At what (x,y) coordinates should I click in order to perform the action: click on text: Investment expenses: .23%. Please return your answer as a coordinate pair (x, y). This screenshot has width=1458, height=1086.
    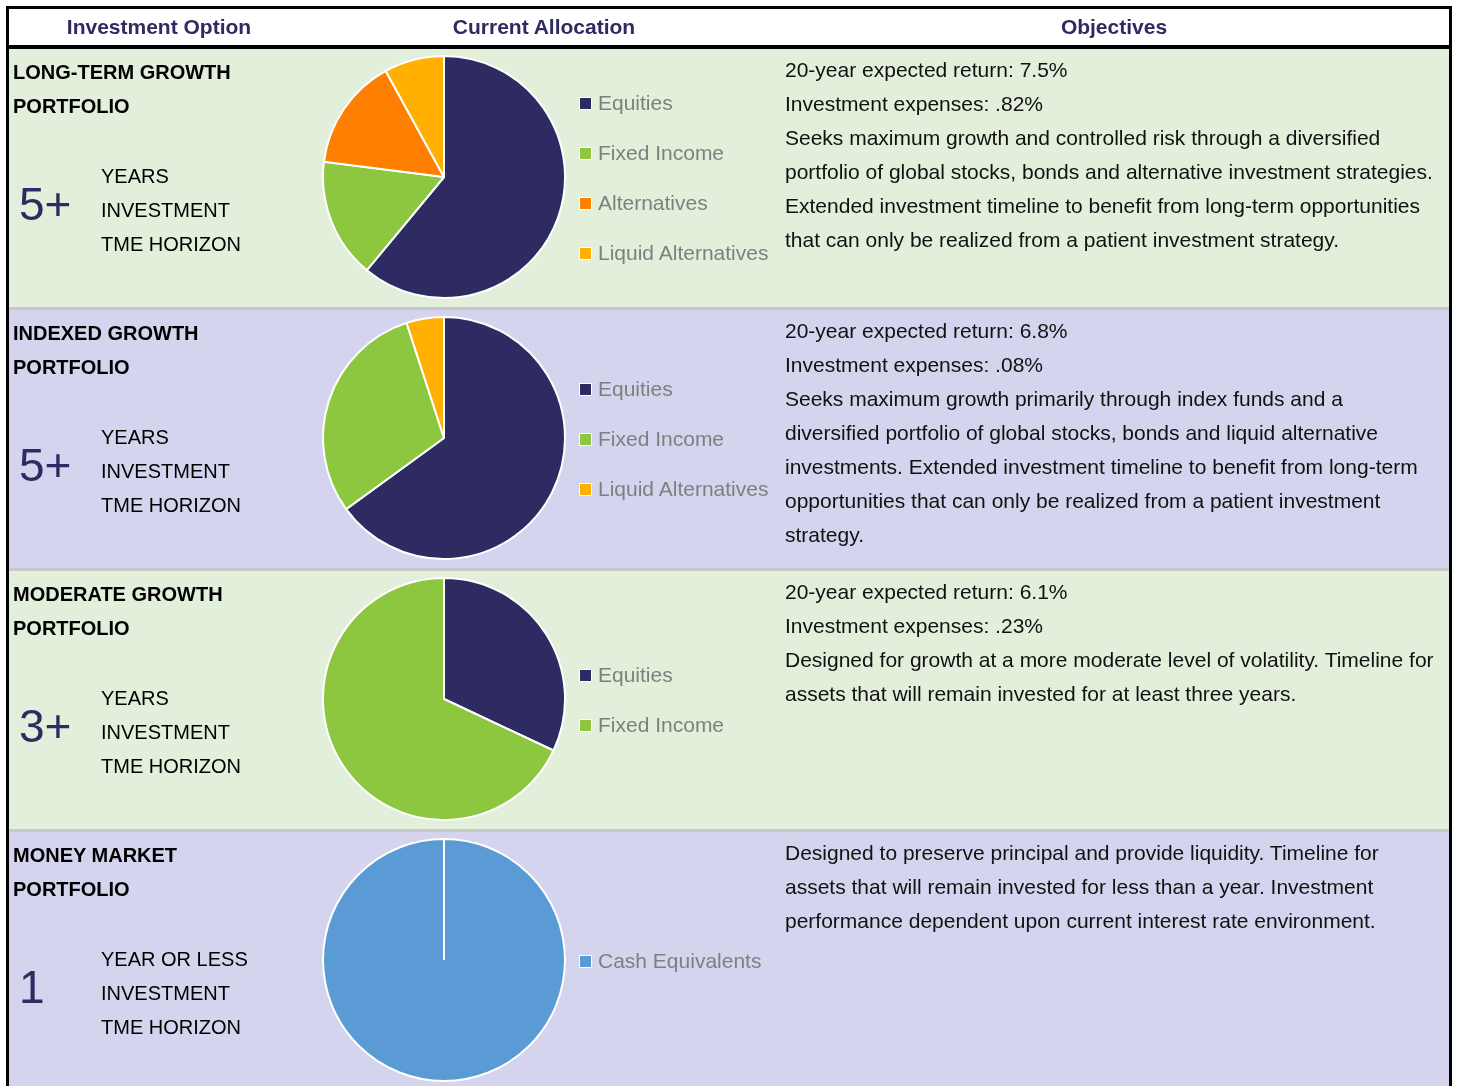
    Looking at the image, I should click on (914, 626).